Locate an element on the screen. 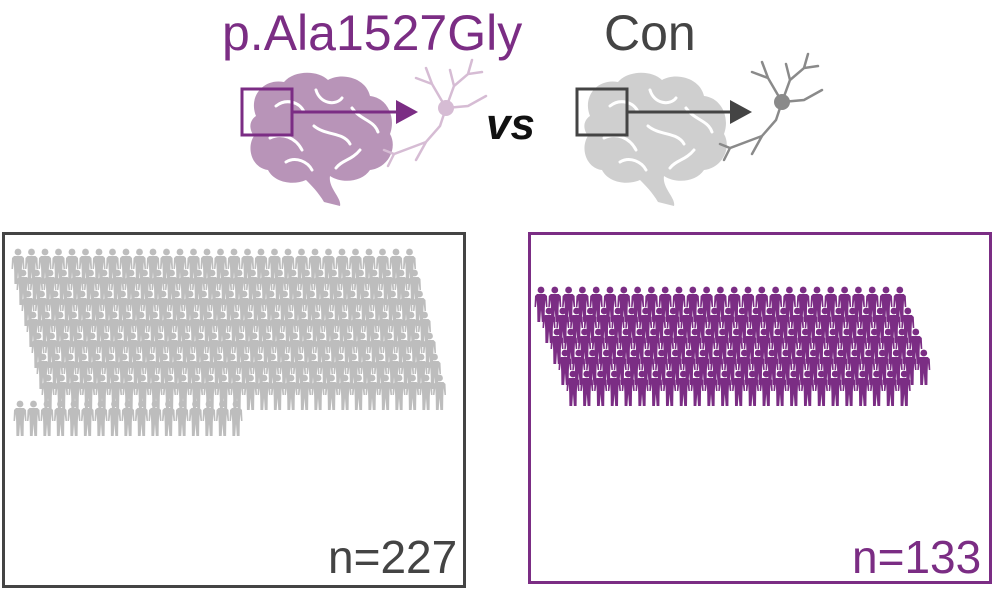  control-crowd is located at coordinates (228, 342).